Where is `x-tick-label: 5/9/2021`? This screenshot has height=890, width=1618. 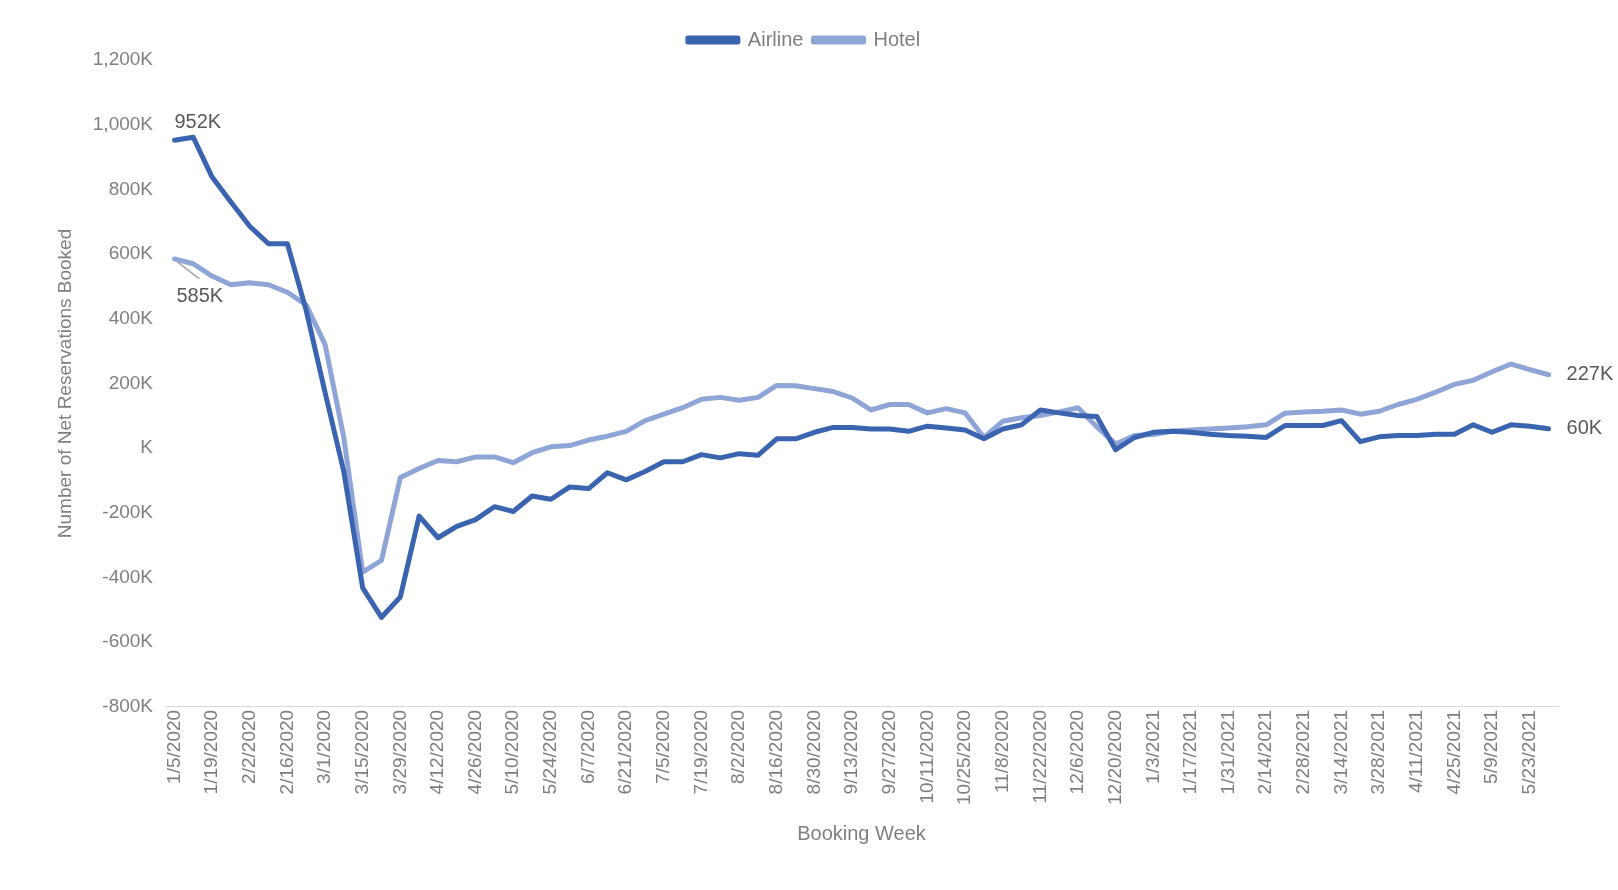
x-tick-label: 5/9/2021 is located at coordinates (1491, 746).